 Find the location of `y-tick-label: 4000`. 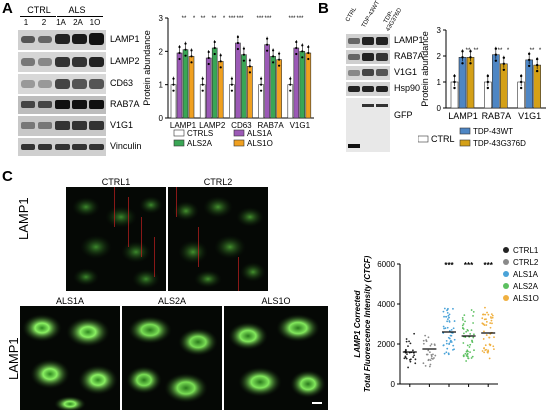

y-tick-label: 4000 is located at coordinates (386, 304).